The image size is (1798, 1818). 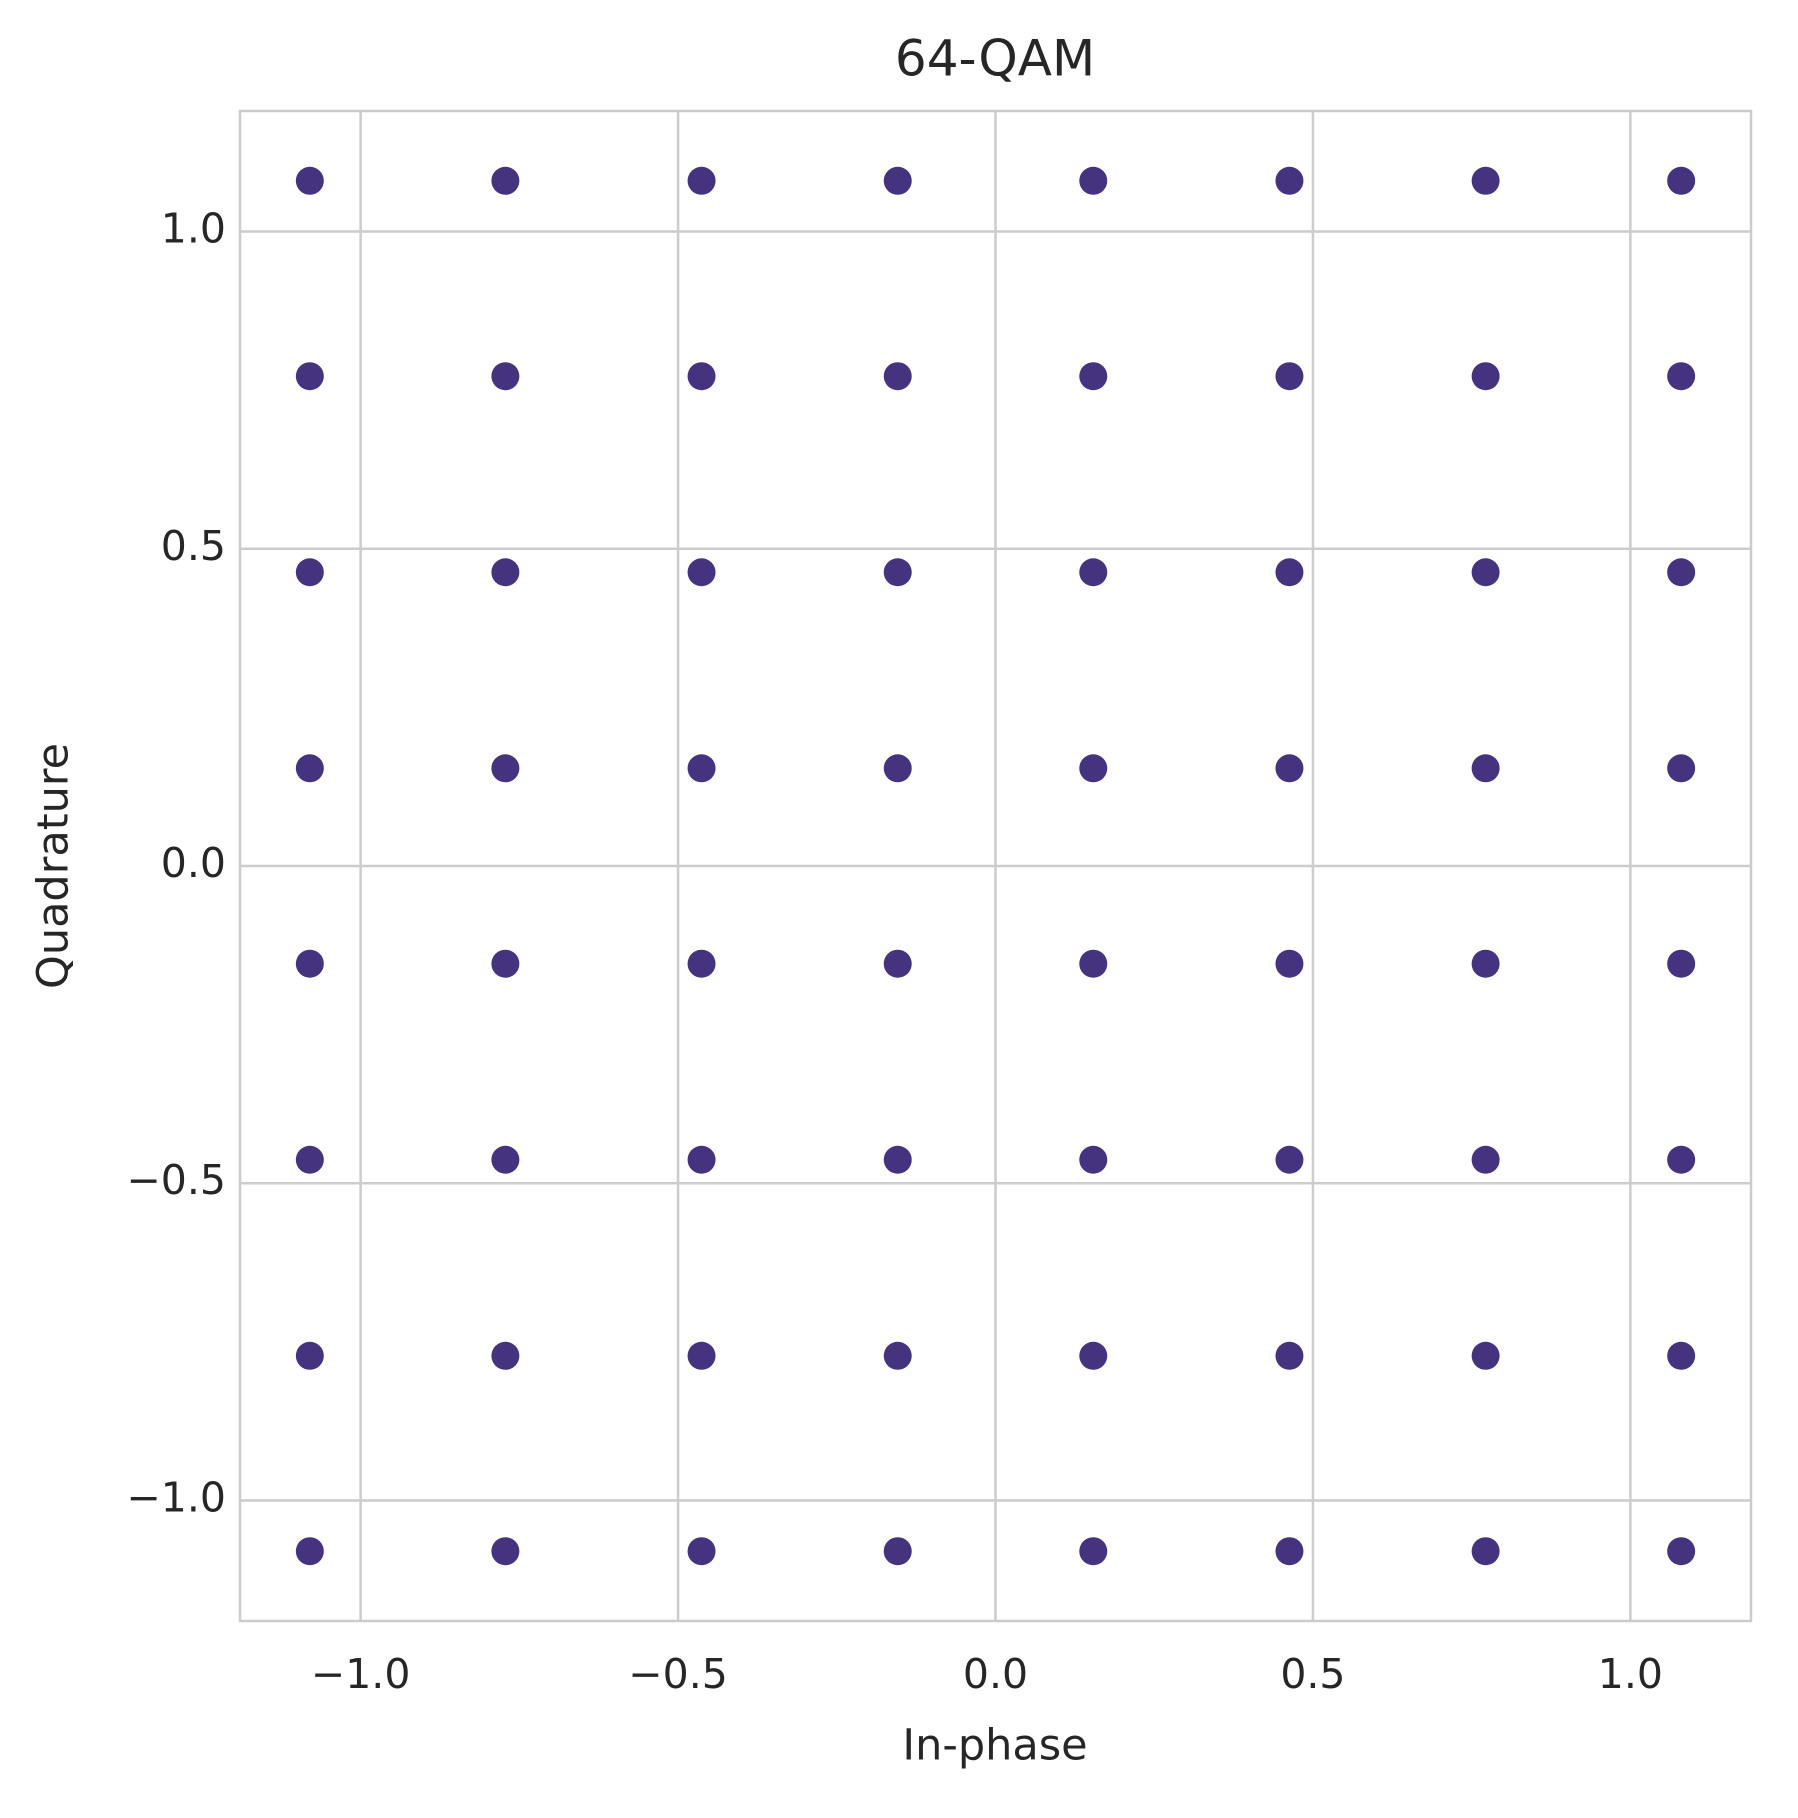 What do you see at coordinates (995, 59) in the screenshot?
I see `chart-title: 64-QAM` at bounding box center [995, 59].